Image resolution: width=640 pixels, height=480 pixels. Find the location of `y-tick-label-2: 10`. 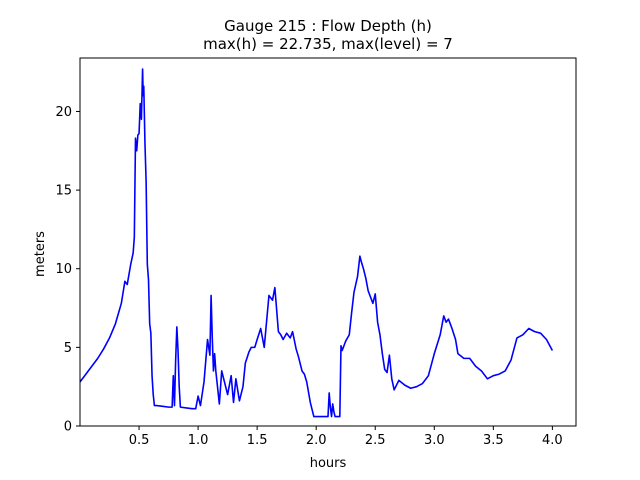

y-tick-label-2: 10 is located at coordinates (63, 269).